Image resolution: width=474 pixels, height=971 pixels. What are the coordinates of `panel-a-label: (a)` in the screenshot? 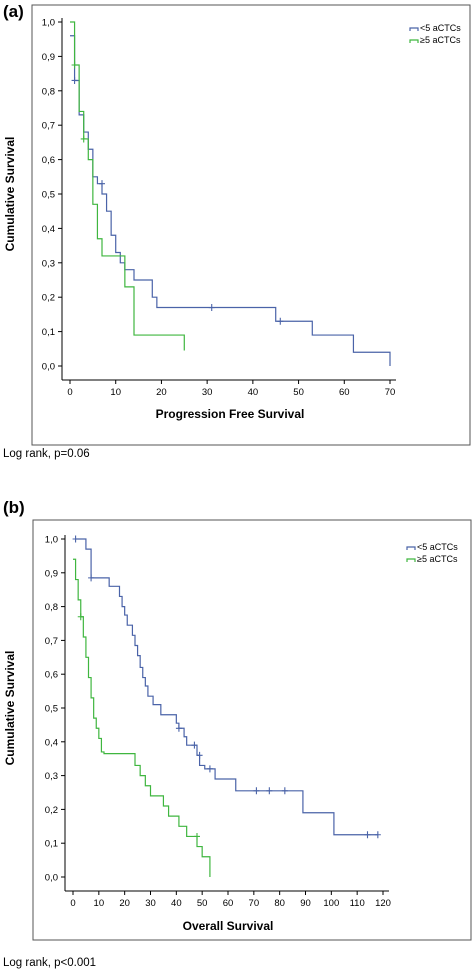 It's located at (13, 11).